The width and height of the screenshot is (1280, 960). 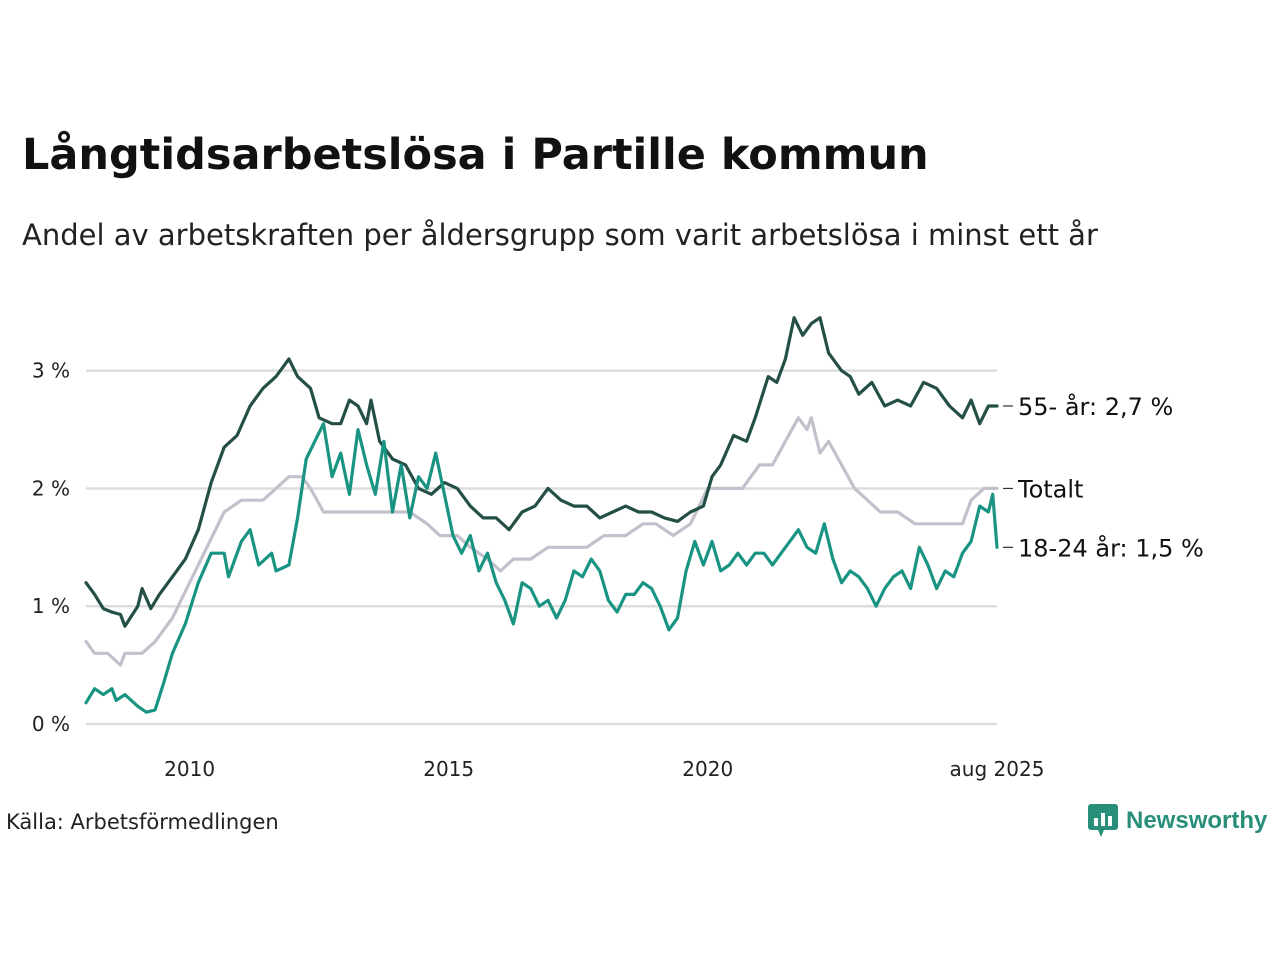 I want to click on y-tick-label: 3 %, so click(x=51, y=371).